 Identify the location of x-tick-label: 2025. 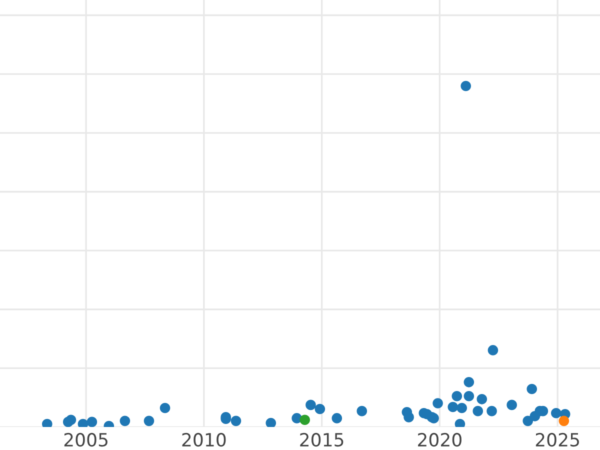
(557, 439).